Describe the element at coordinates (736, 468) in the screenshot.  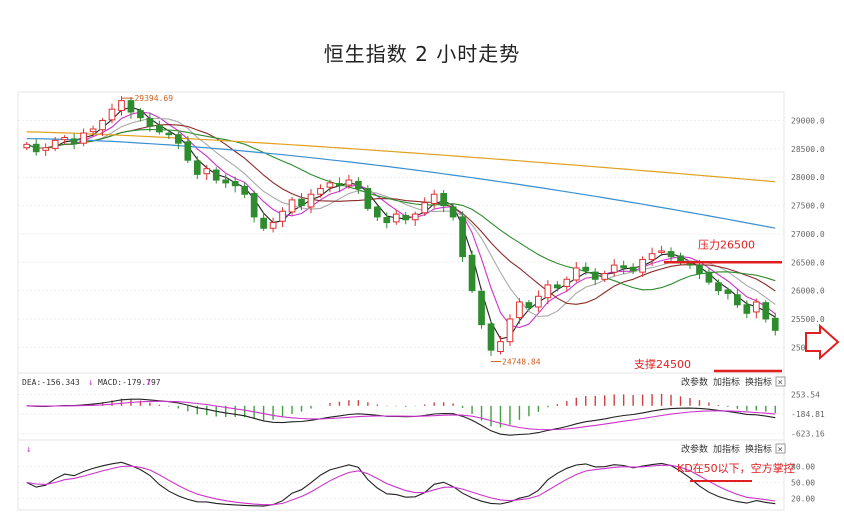
I see `kd-annotation: KD在50以下，空方掌控` at that location.